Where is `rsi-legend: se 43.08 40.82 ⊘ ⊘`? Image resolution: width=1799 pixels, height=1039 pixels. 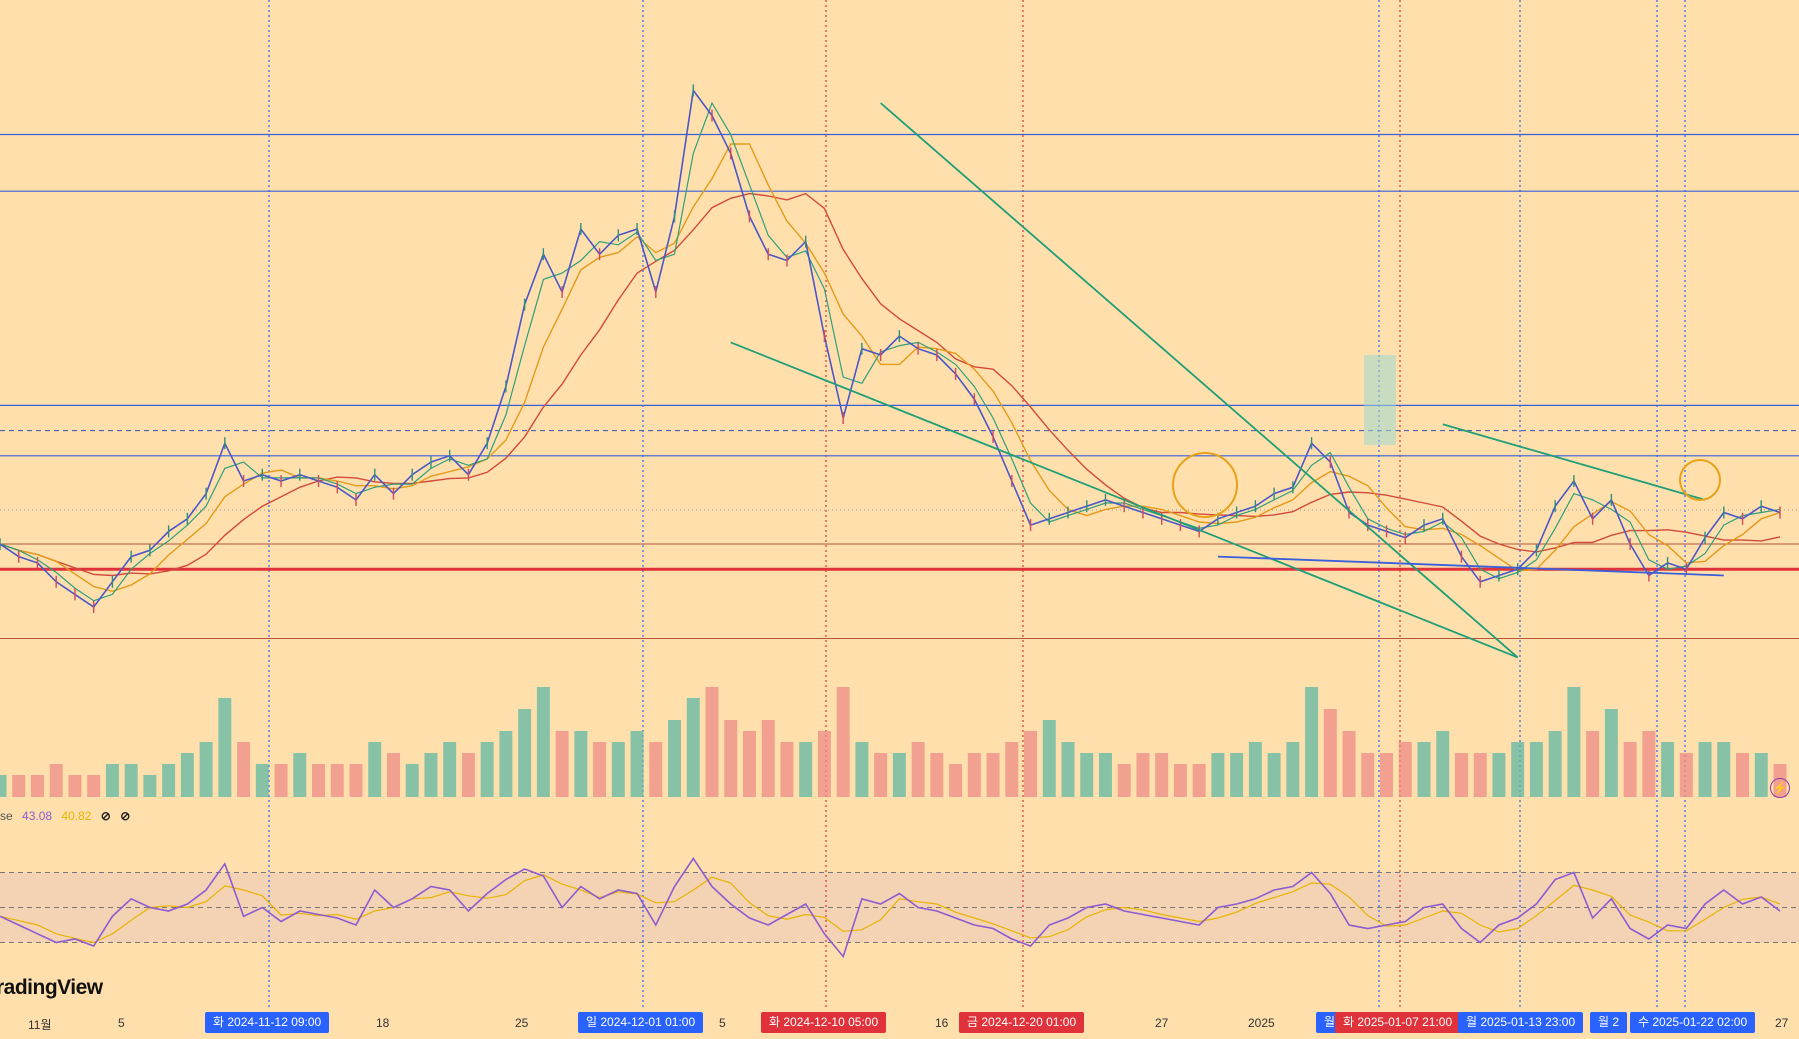 rsi-legend: se 43.08 40.82 ⊘ ⊘ is located at coordinates (65, 816).